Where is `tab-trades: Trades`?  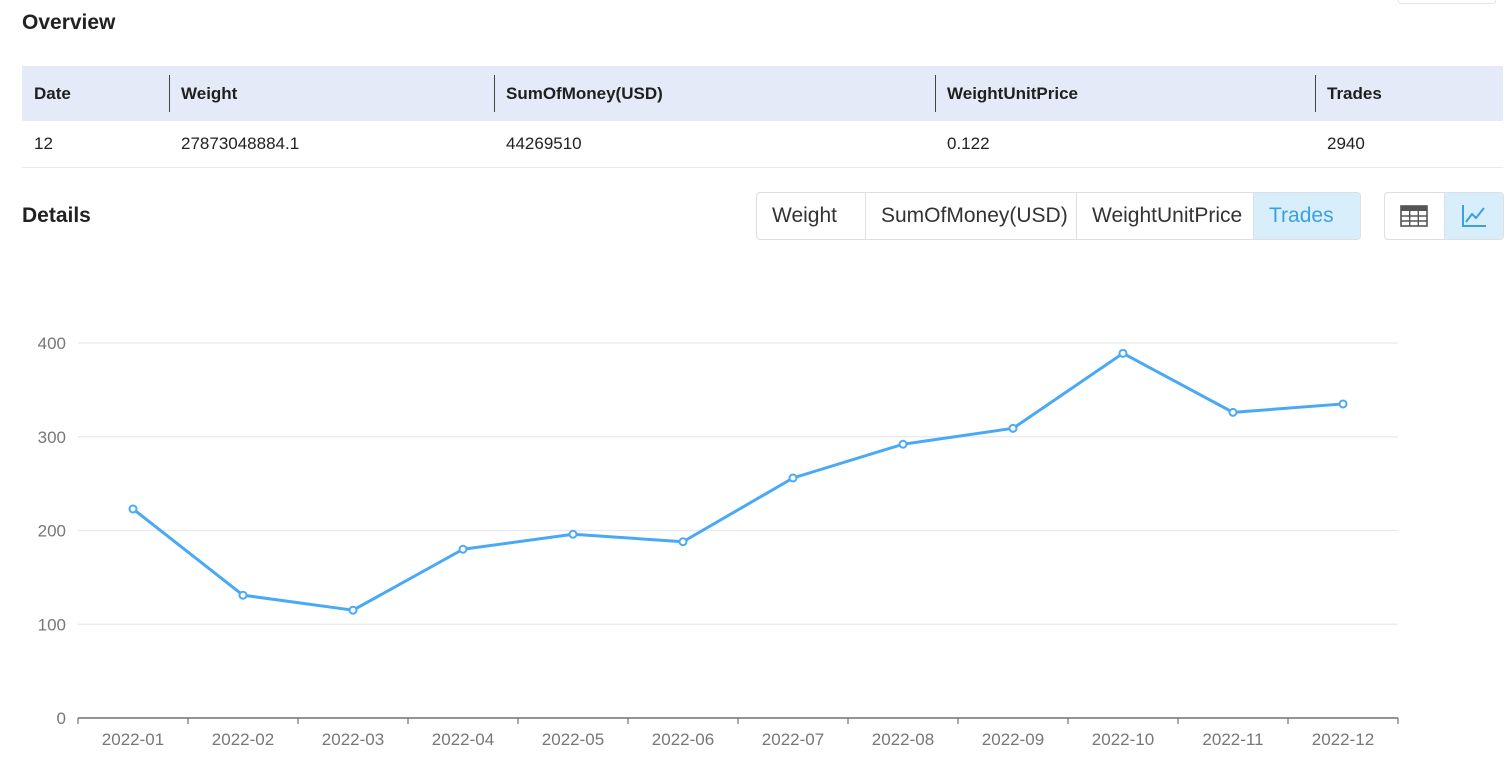 tab-trades: Trades is located at coordinates (1306, 216).